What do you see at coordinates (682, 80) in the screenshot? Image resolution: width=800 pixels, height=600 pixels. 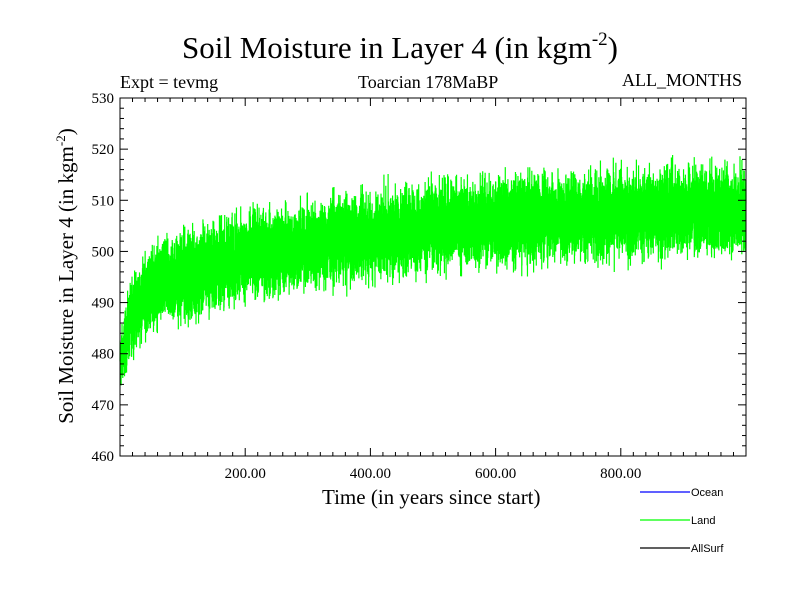 I see `period-label: ALL_MONTHS` at bounding box center [682, 80].